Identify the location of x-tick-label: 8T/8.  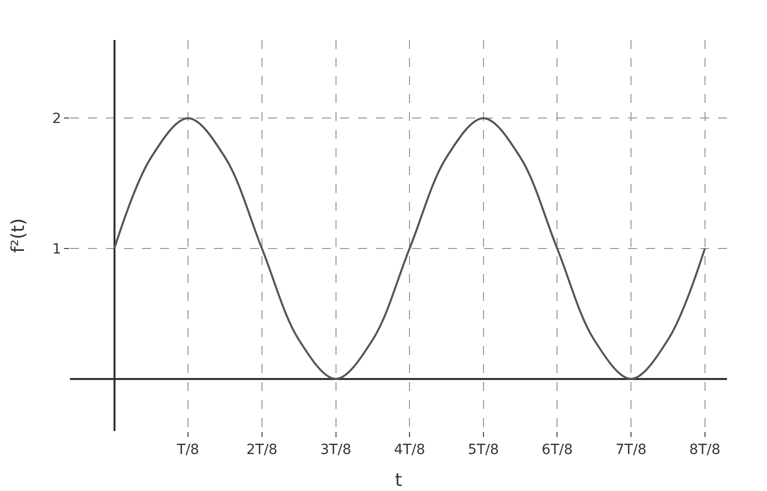
(704, 450).